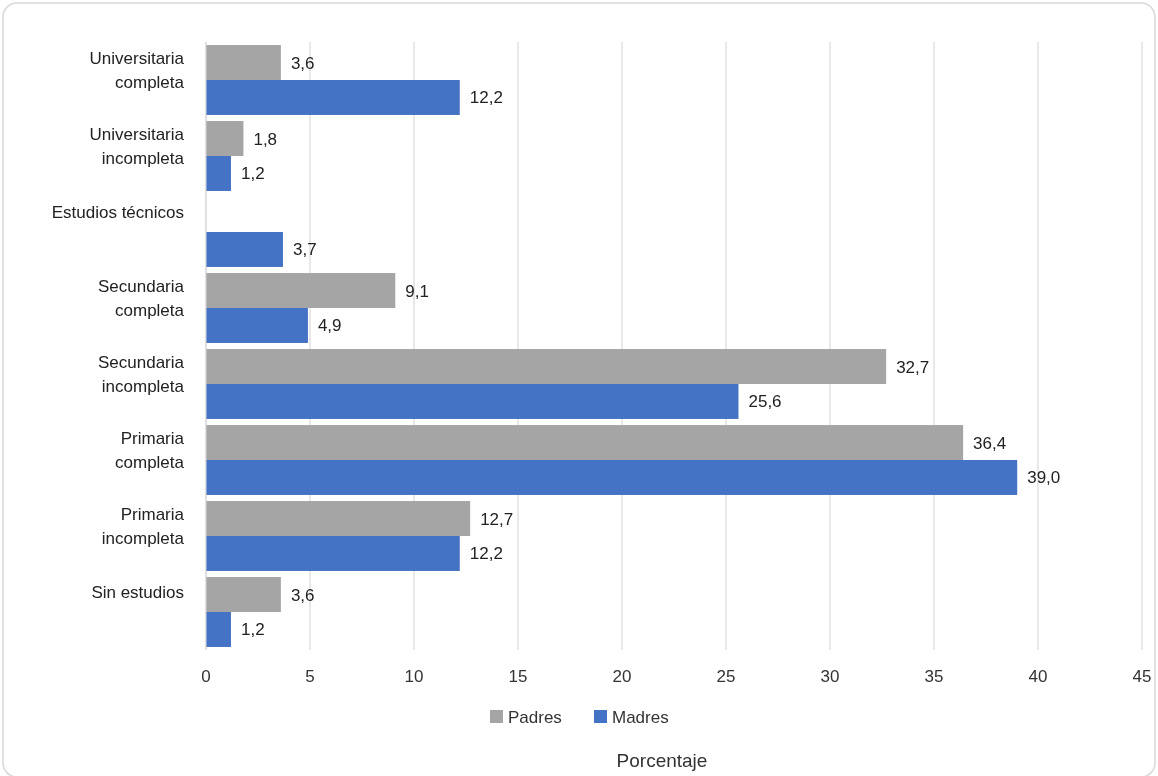  Describe the element at coordinates (117, 212) in the screenshot. I see `y-tick-label: Estudios técnicos` at that location.